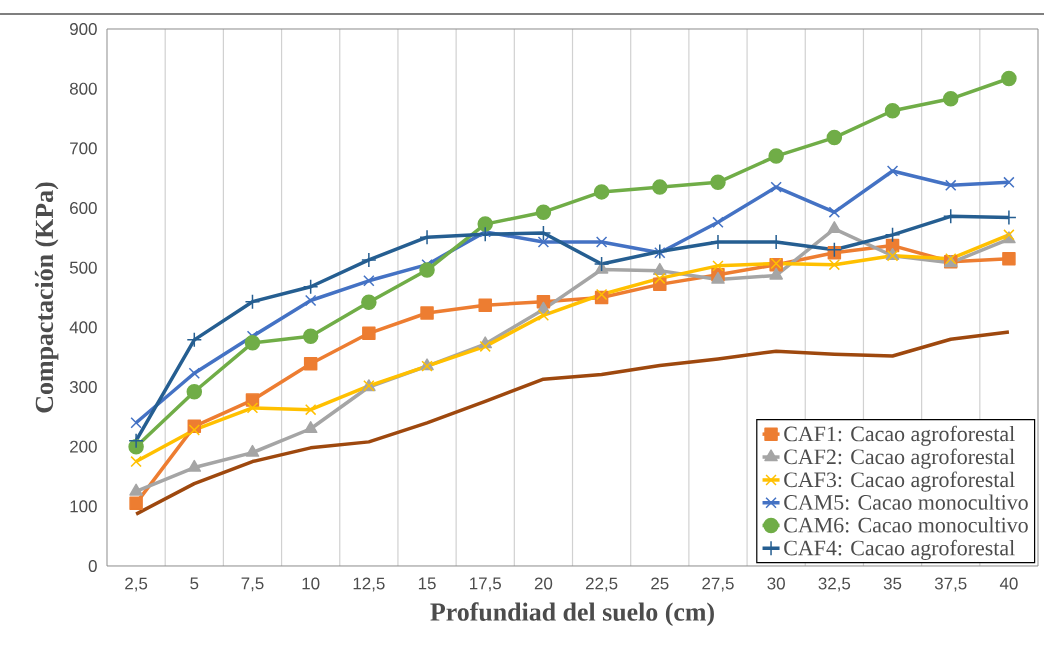 This screenshot has height=652, width=1044. Describe the element at coordinates (899, 435) in the screenshot. I see `legend-label: CAF1: Cacao agroforestal` at that location.